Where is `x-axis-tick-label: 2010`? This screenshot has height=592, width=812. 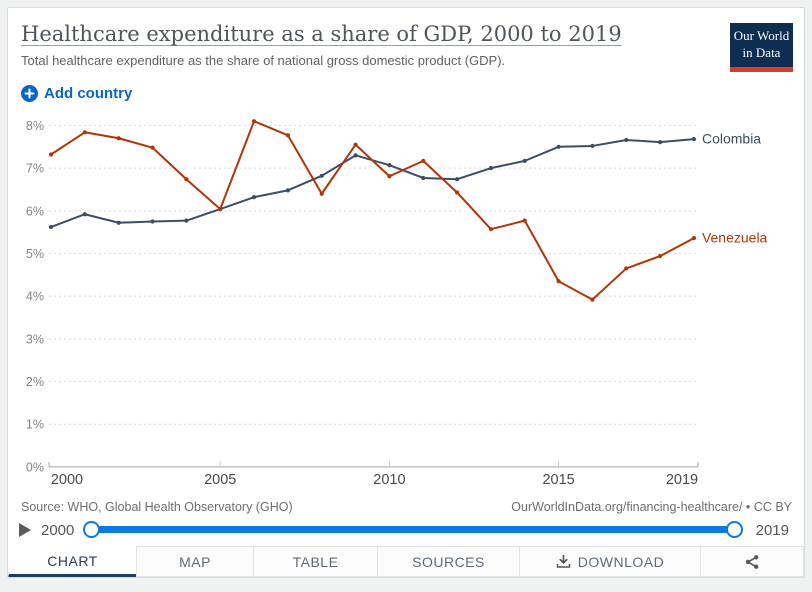
x-axis-tick-label: 2010 is located at coordinates (389, 480).